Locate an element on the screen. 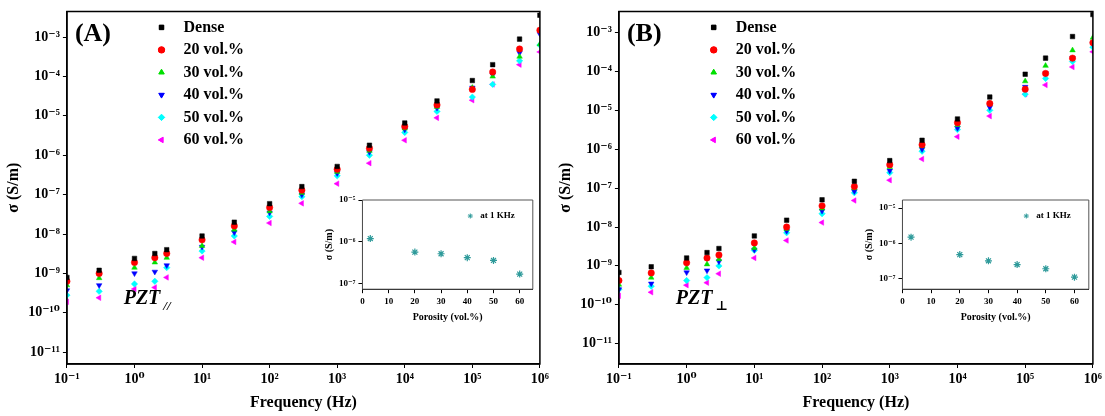 The width and height of the screenshot is (1105, 416). chart-title: (B) is located at coordinates (644, 33).